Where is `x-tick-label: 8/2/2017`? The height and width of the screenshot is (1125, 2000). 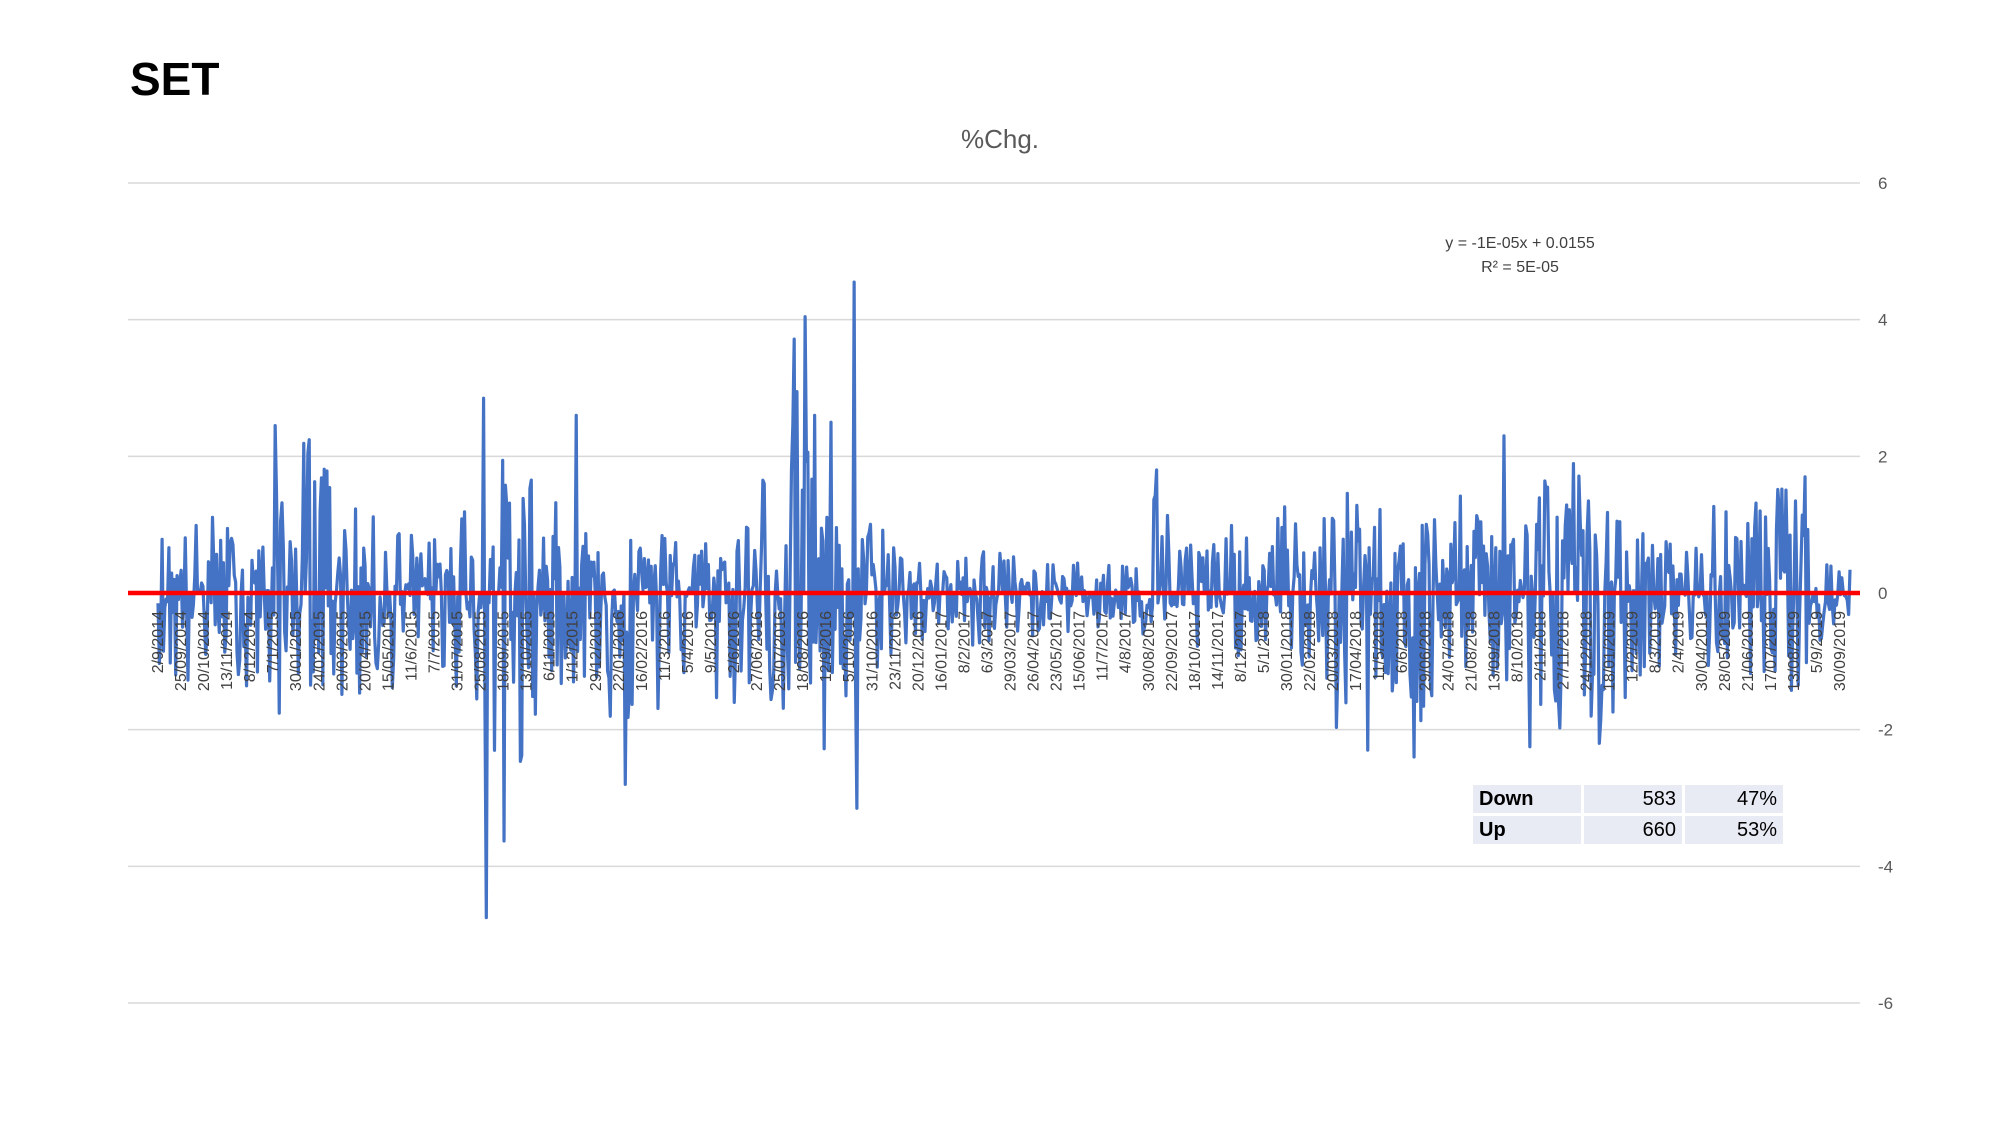 x-tick-label: 8/2/2017 is located at coordinates (964, 642).